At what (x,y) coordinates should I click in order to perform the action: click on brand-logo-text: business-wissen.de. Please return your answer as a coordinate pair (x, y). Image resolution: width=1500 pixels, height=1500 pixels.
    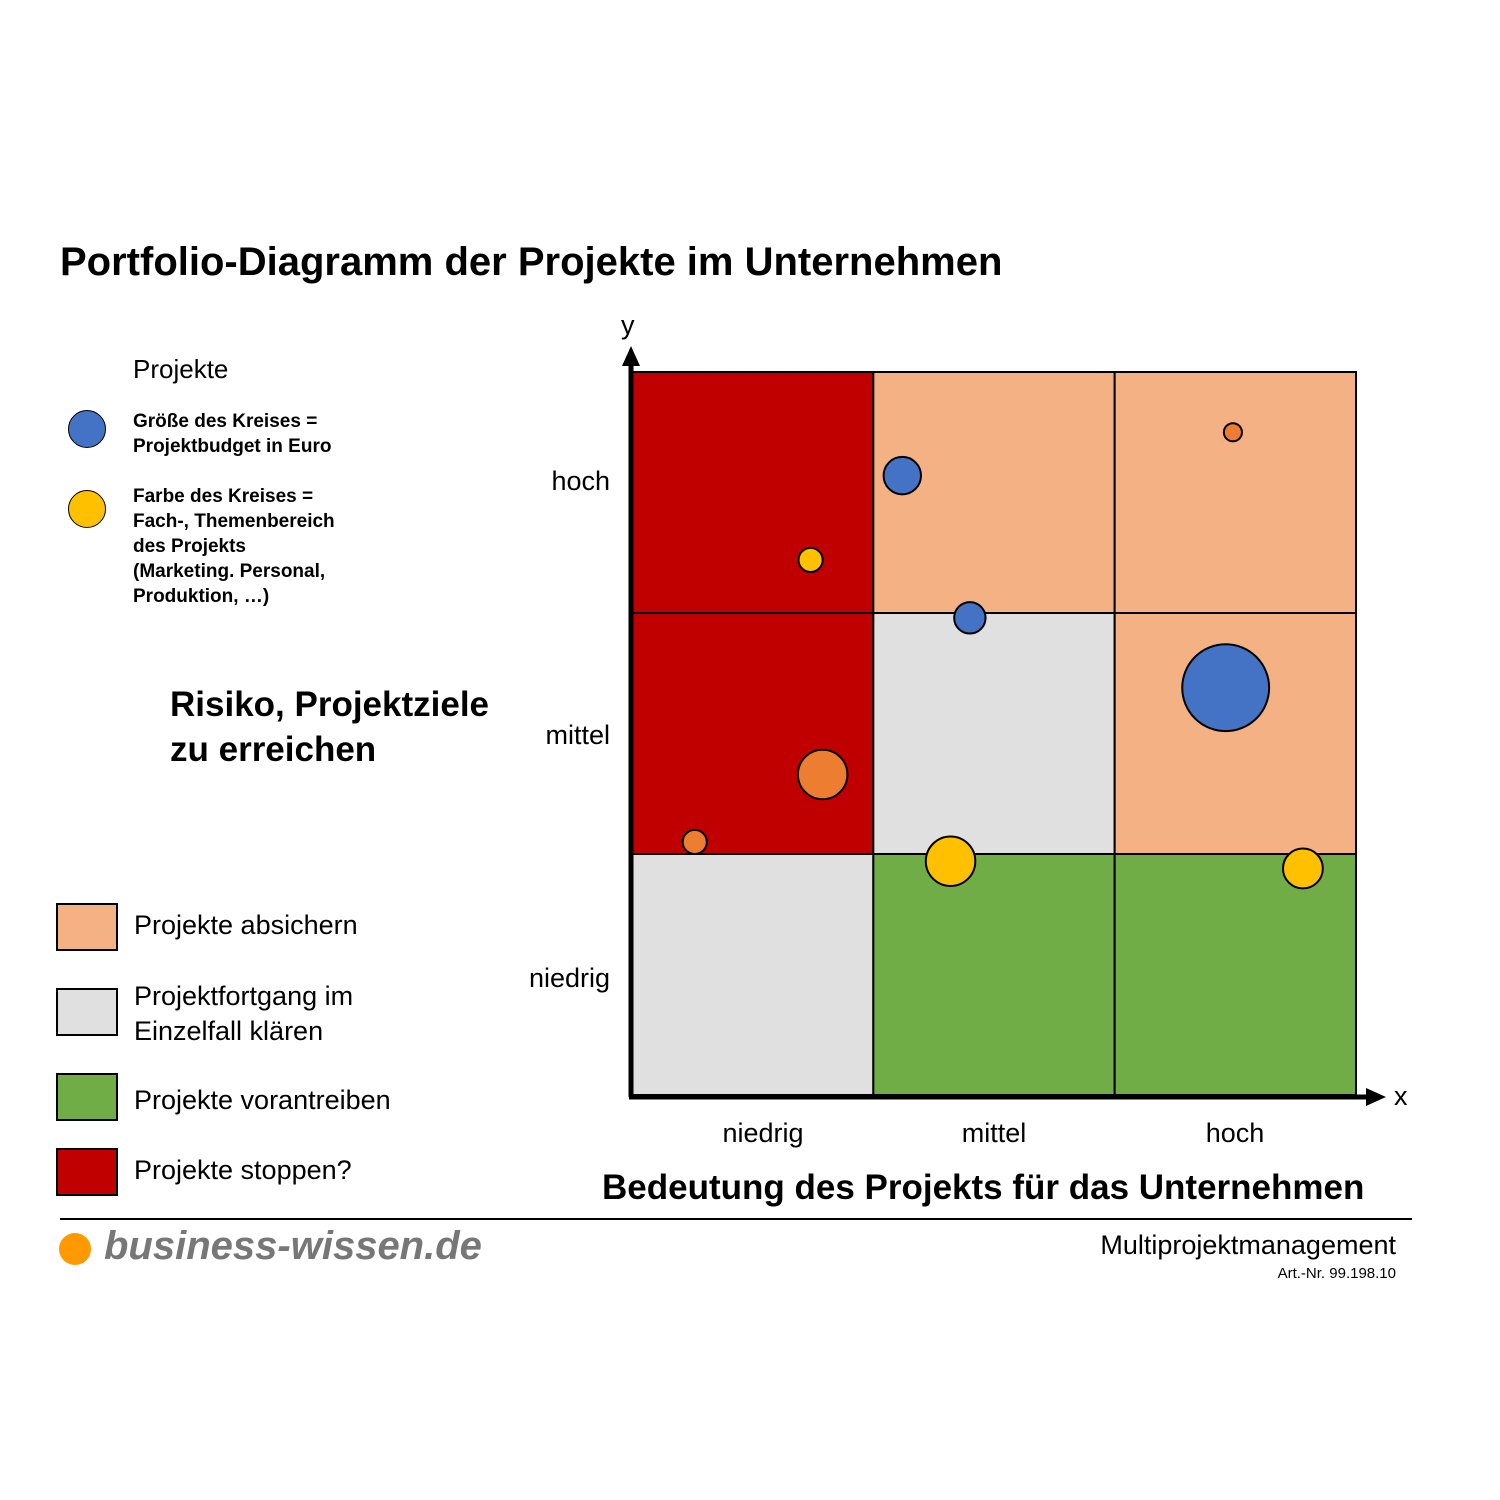
    Looking at the image, I should click on (293, 1246).